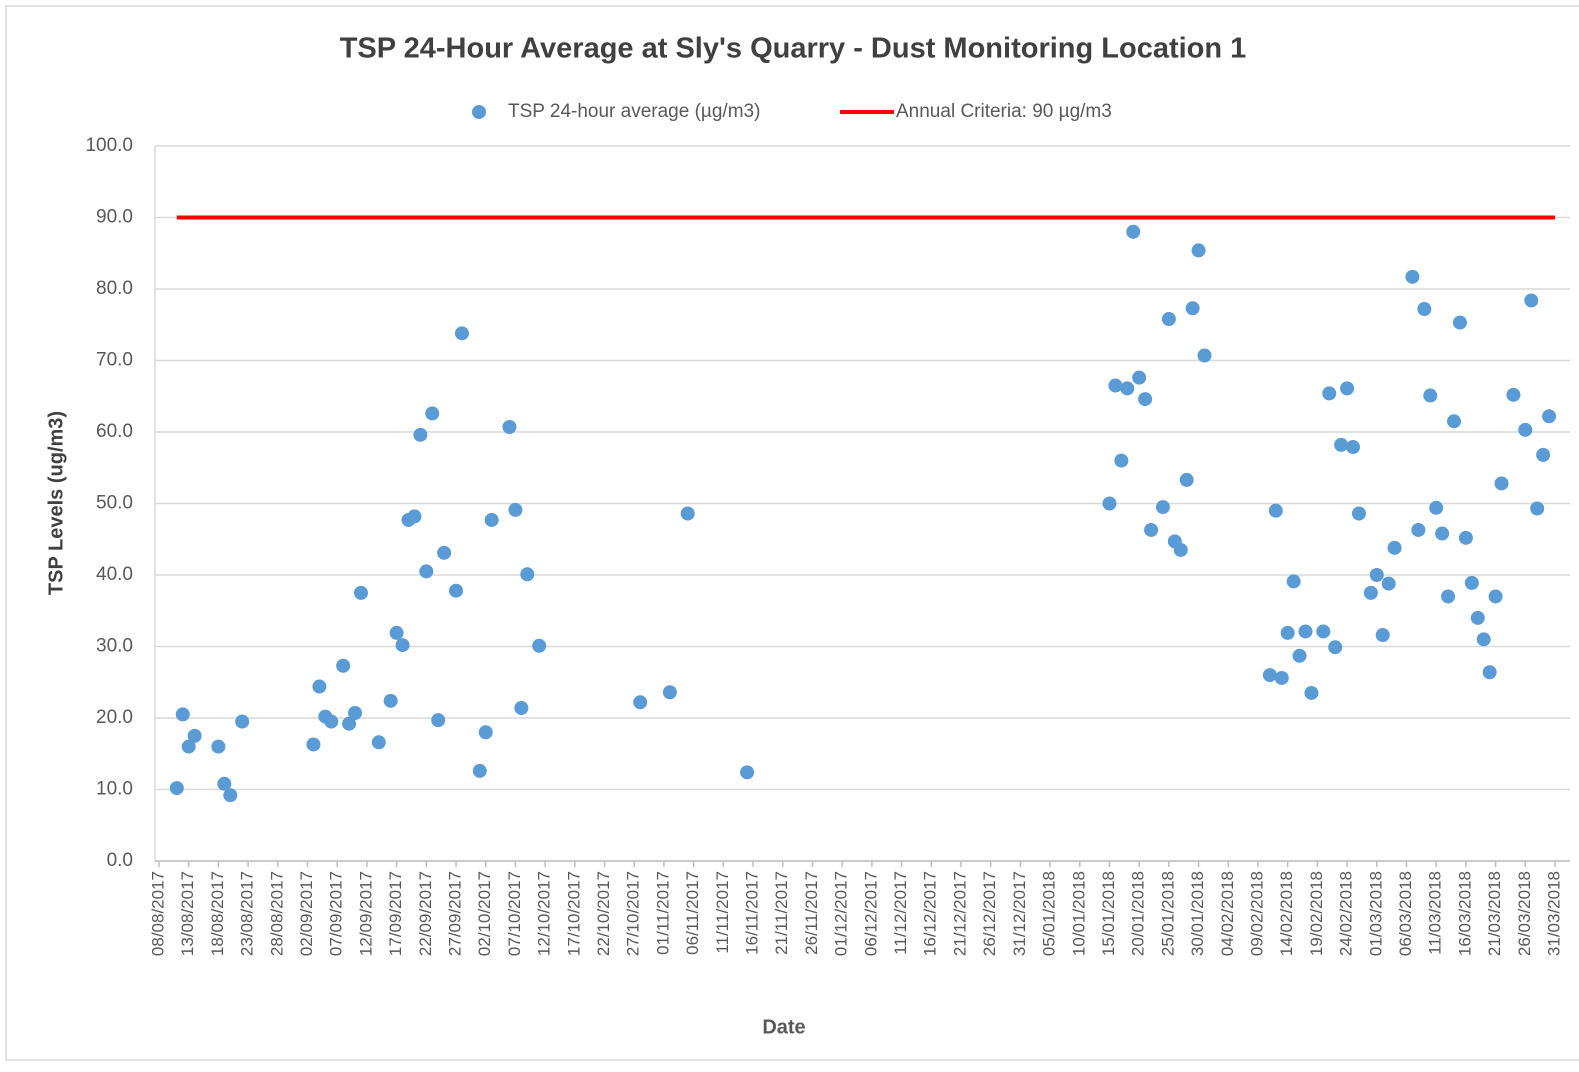  Describe the element at coordinates (114, 360) in the screenshot. I see `y-tick-label: 70.0` at that location.